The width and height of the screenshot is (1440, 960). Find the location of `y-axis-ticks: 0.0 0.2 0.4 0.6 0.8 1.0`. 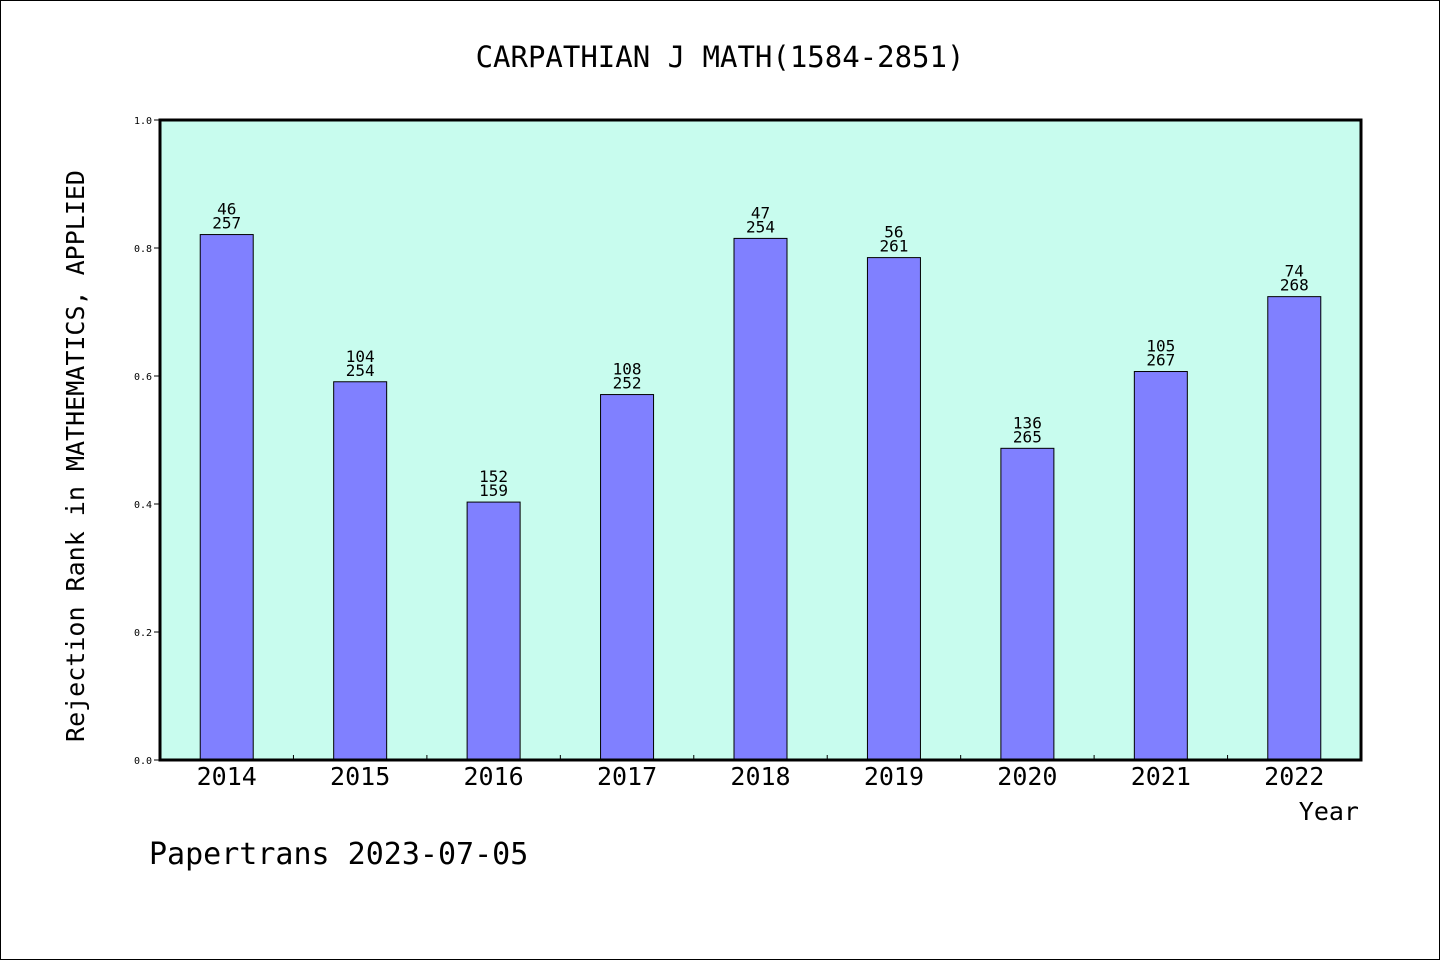

y-axis-ticks: 0.0 0.2 0.4 0.6 0.8 1.0 is located at coordinates (147, 441).